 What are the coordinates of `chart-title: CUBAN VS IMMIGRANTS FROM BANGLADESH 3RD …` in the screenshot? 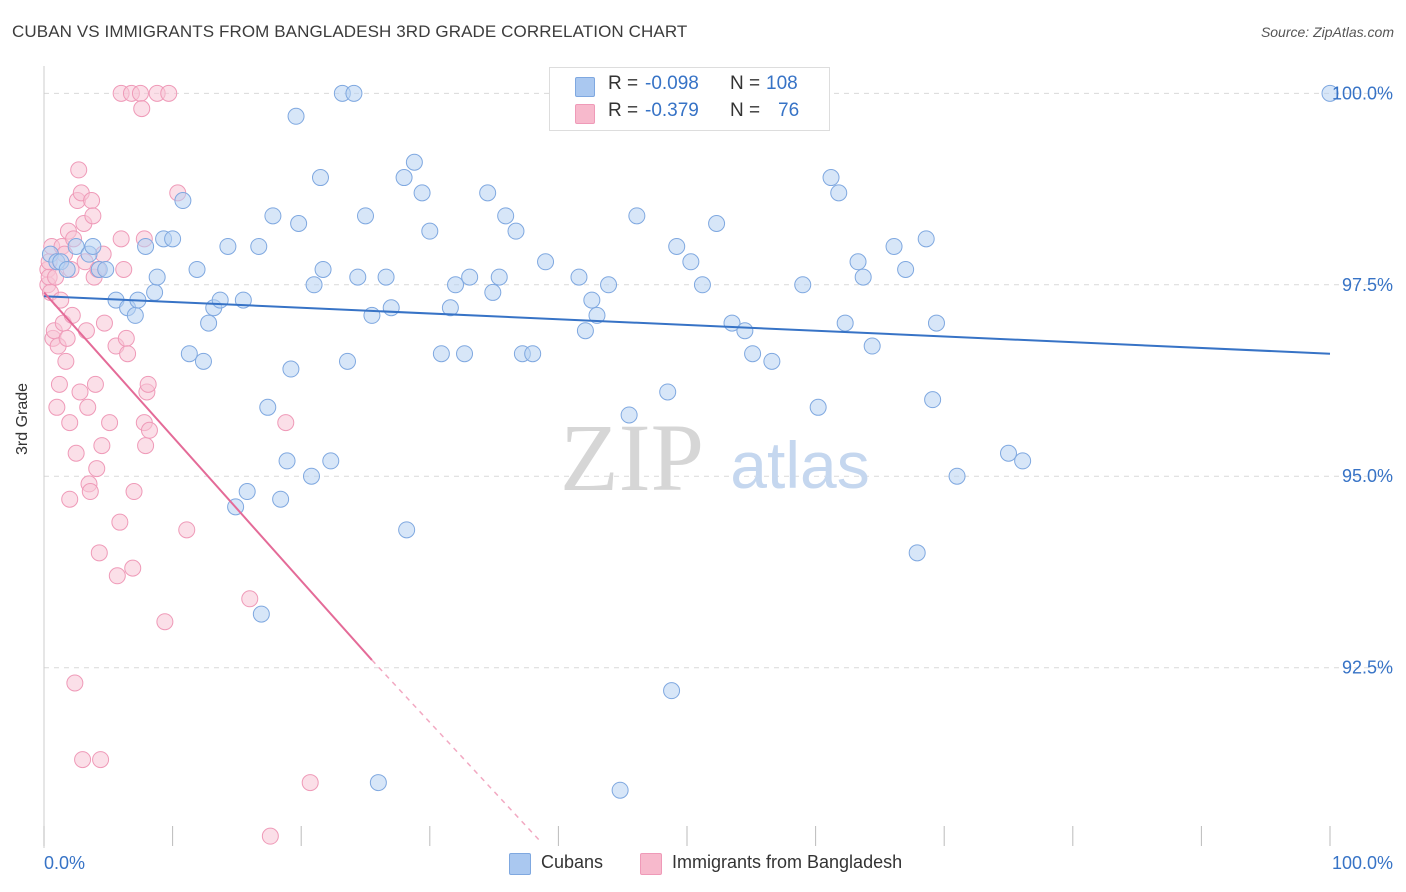 It's located at (350, 31).